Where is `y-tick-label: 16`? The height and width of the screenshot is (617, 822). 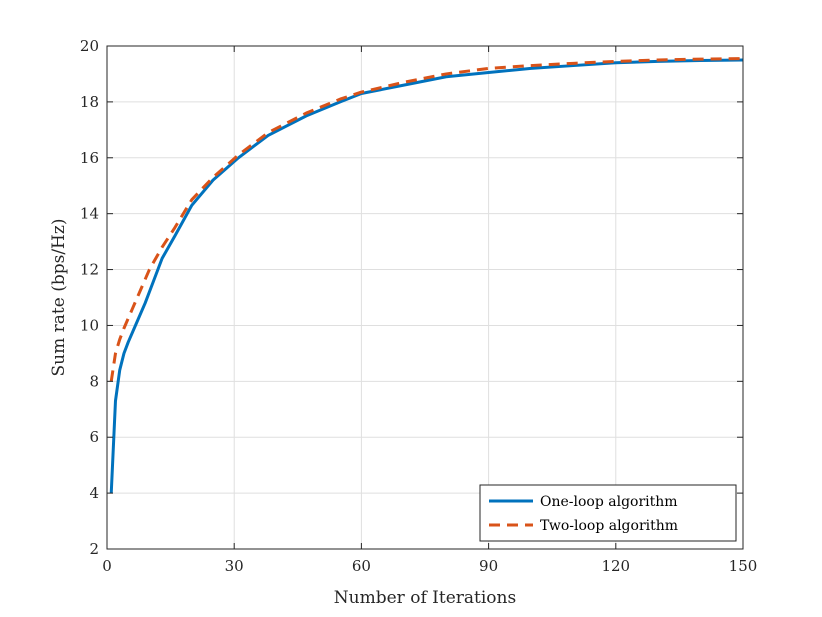 y-tick-label: 16 is located at coordinates (89, 158).